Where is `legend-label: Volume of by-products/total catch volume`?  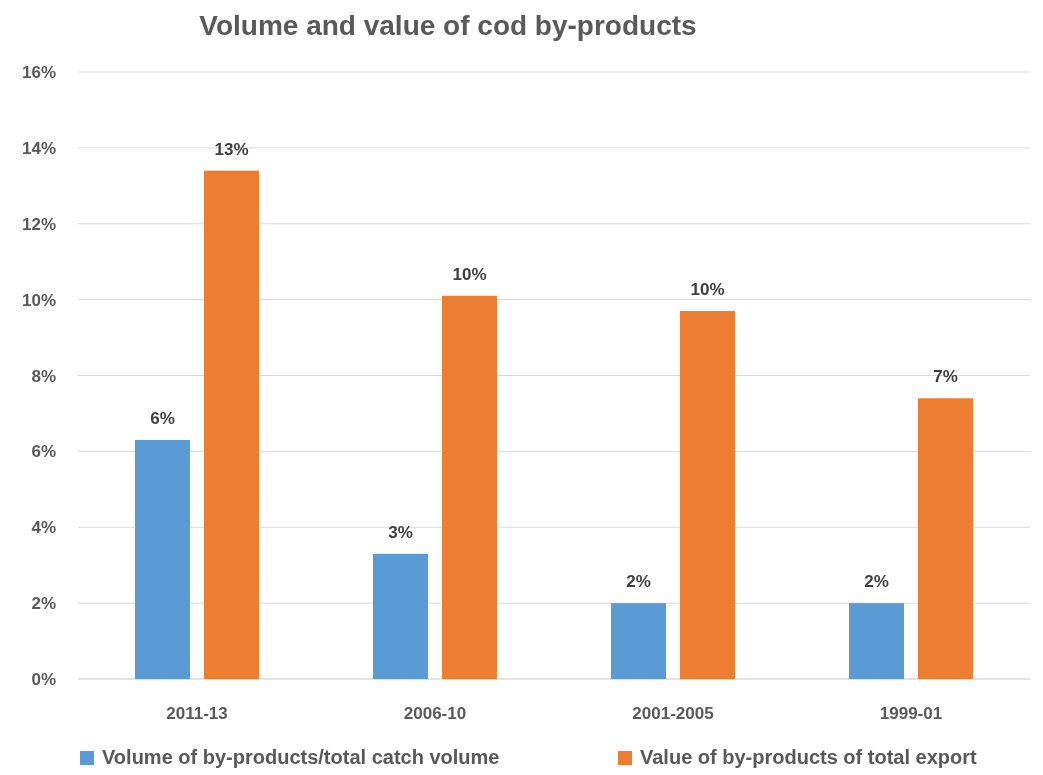 legend-label: Volume of by-products/total catch volume is located at coordinates (301, 757).